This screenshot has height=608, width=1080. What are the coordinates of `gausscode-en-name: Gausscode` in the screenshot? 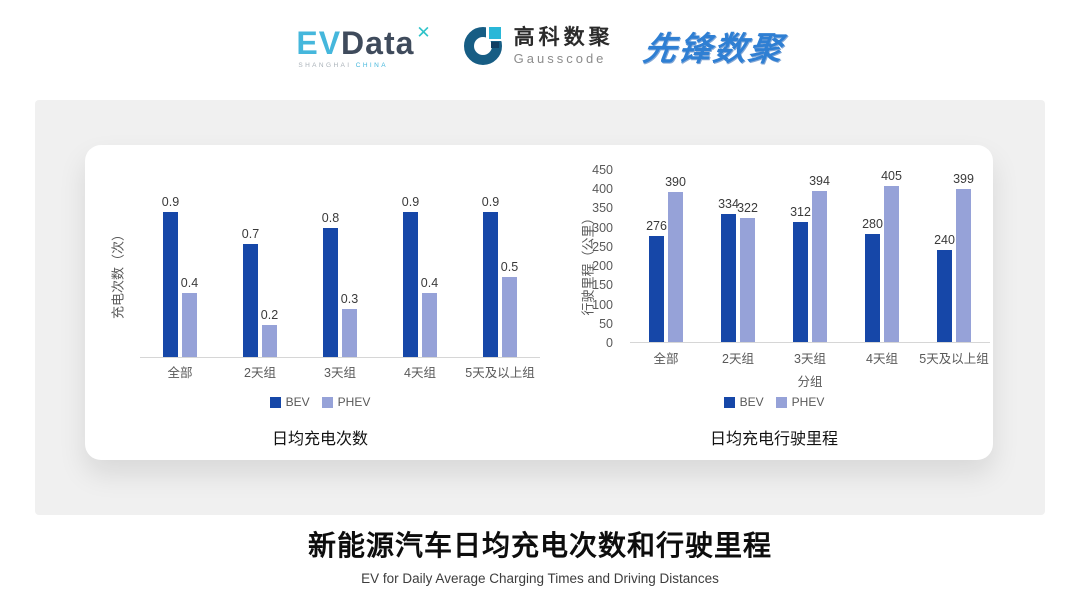 It's located at (560, 59).